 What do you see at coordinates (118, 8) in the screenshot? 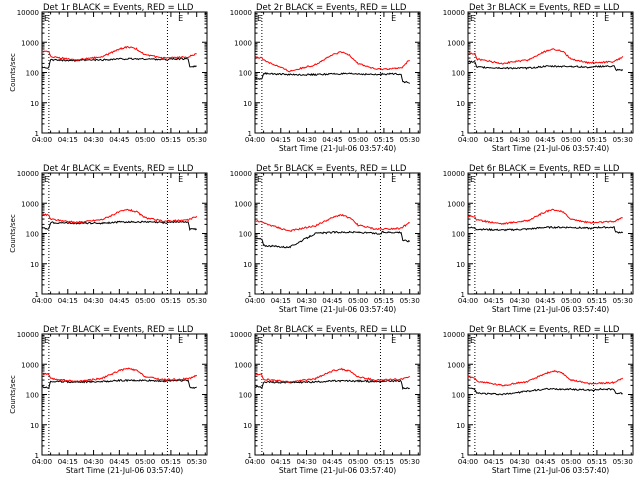
I see `panel-title: Det 1r BLACK = Events, RED = LLD` at bounding box center [118, 8].